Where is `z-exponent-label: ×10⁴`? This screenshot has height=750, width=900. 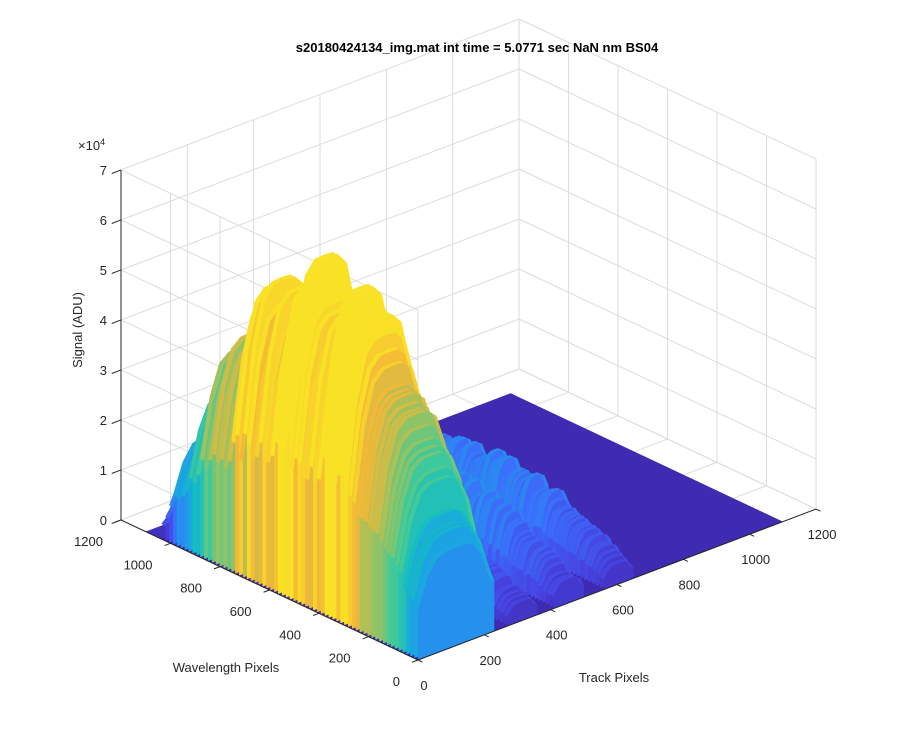 z-exponent-label: ×10⁴ is located at coordinates (91, 145).